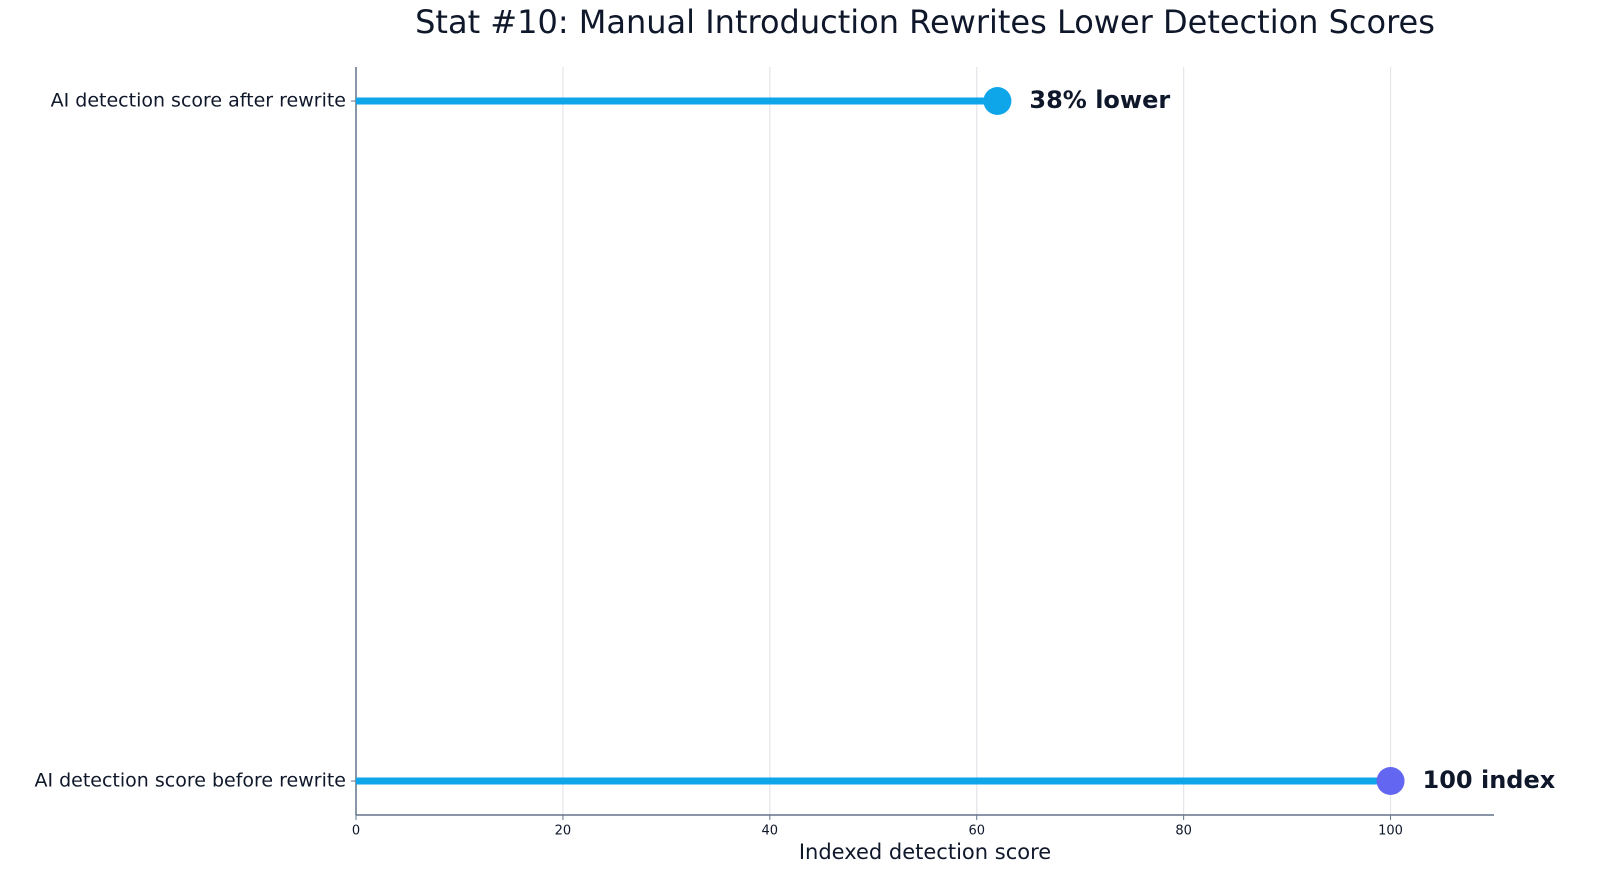 This screenshot has height=893, width=1600. What do you see at coordinates (925, 852) in the screenshot?
I see `x-axis-label: Indexed detection score` at bounding box center [925, 852].